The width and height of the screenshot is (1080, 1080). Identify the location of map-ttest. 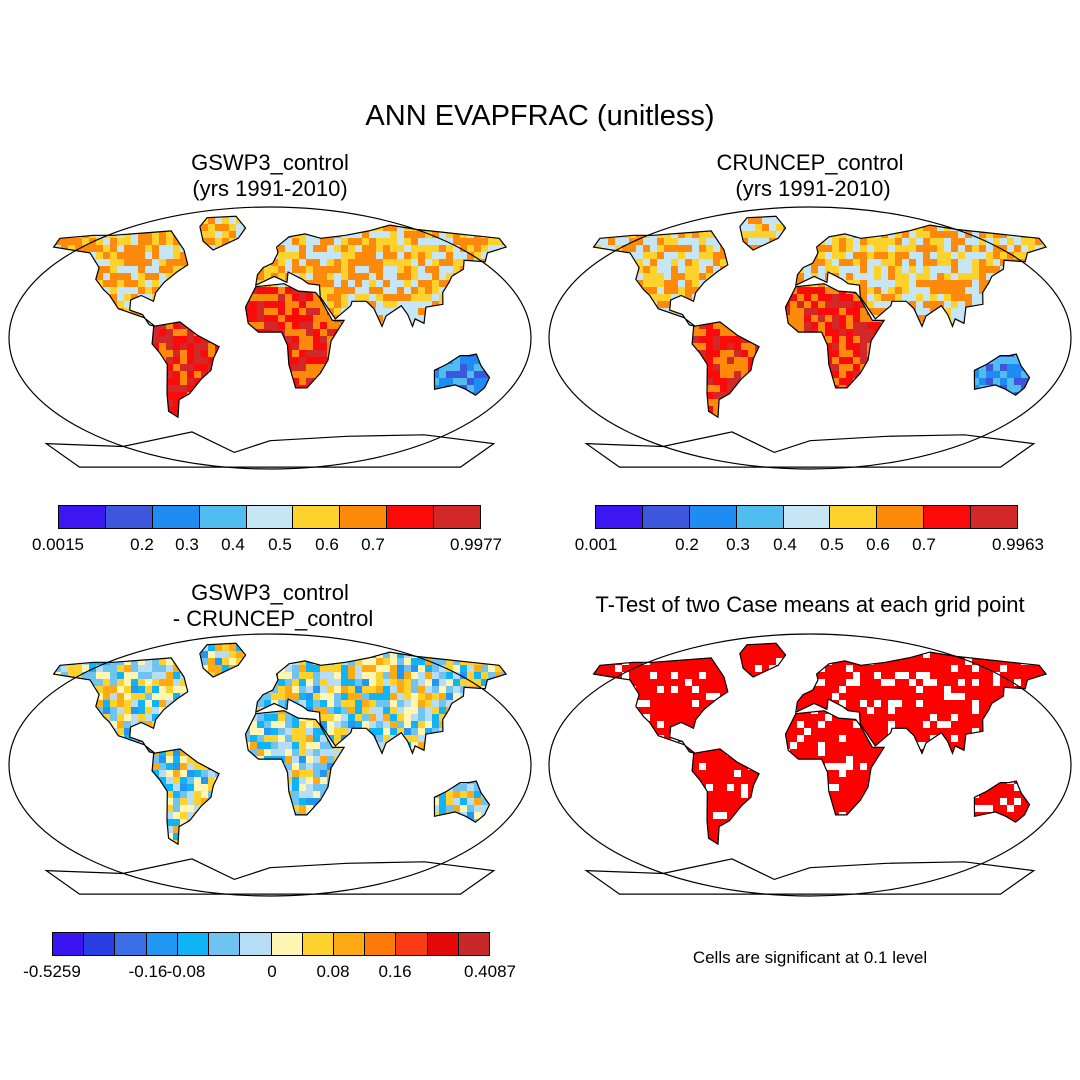
(810, 765).